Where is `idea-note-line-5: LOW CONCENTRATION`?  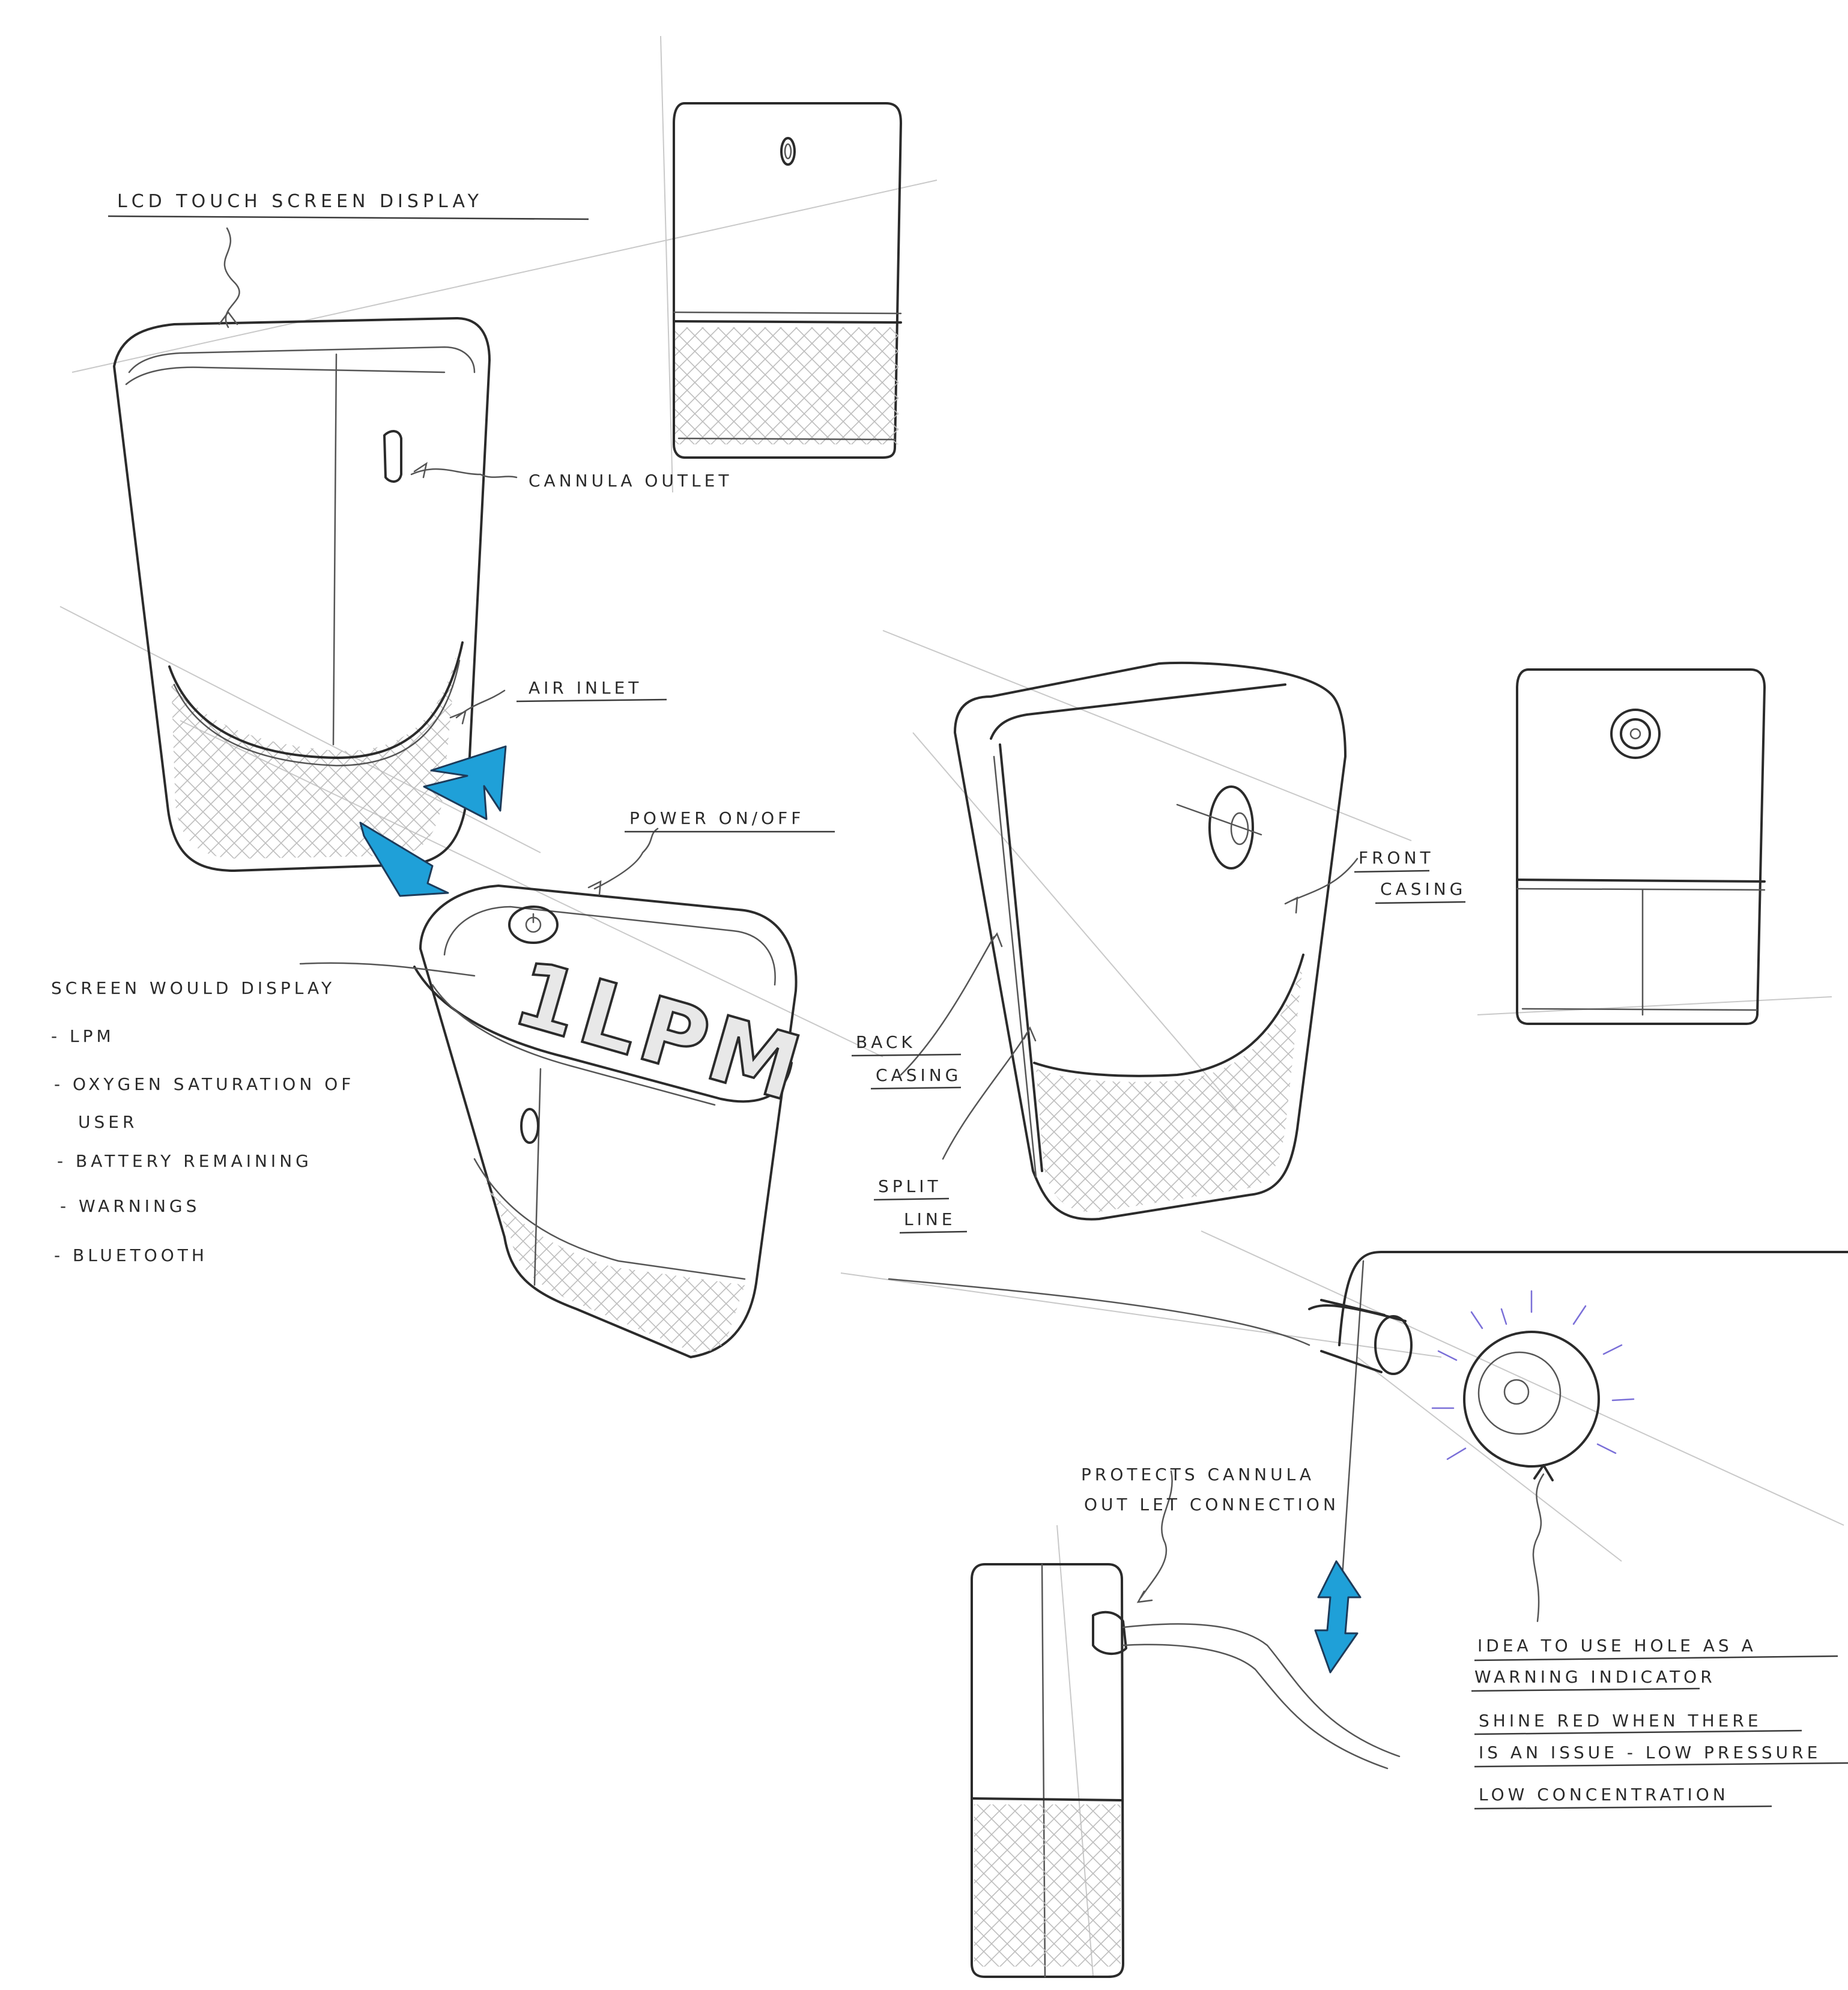
idea-note-line-5: LOW CONCENTRATION is located at coordinates (1604, 1795).